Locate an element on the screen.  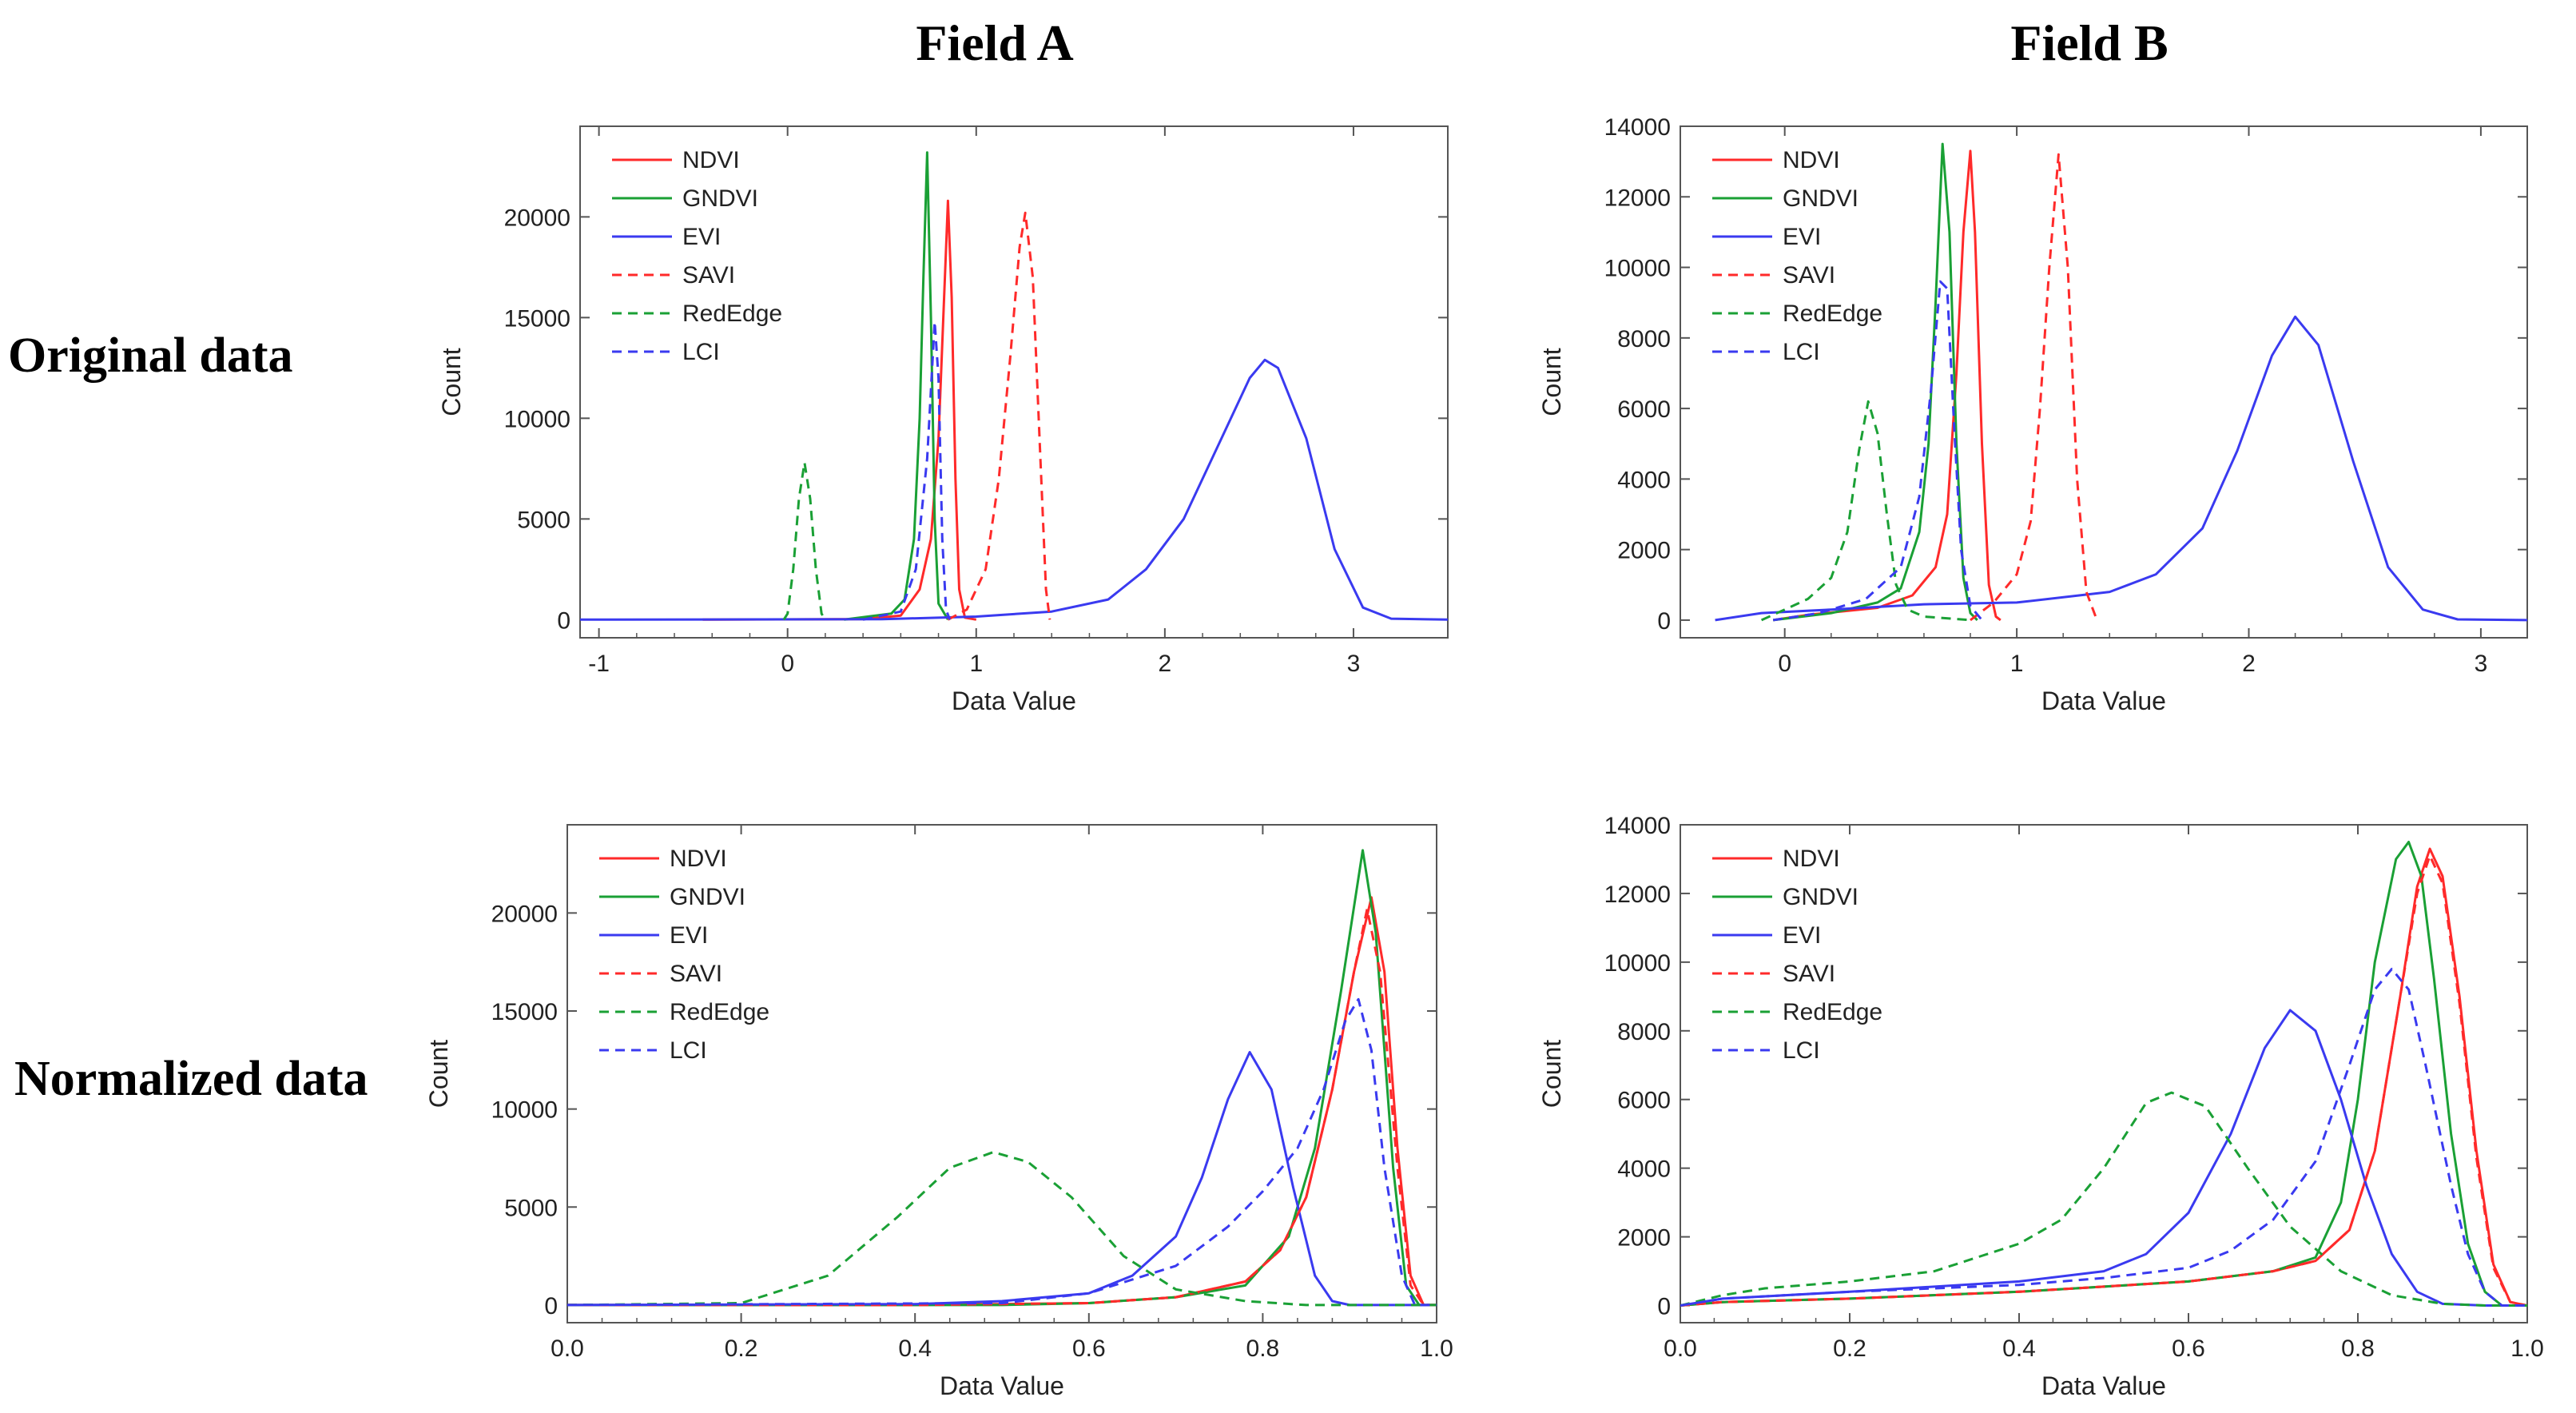
y-tick-label: 15000 is located at coordinates (524, 1012).